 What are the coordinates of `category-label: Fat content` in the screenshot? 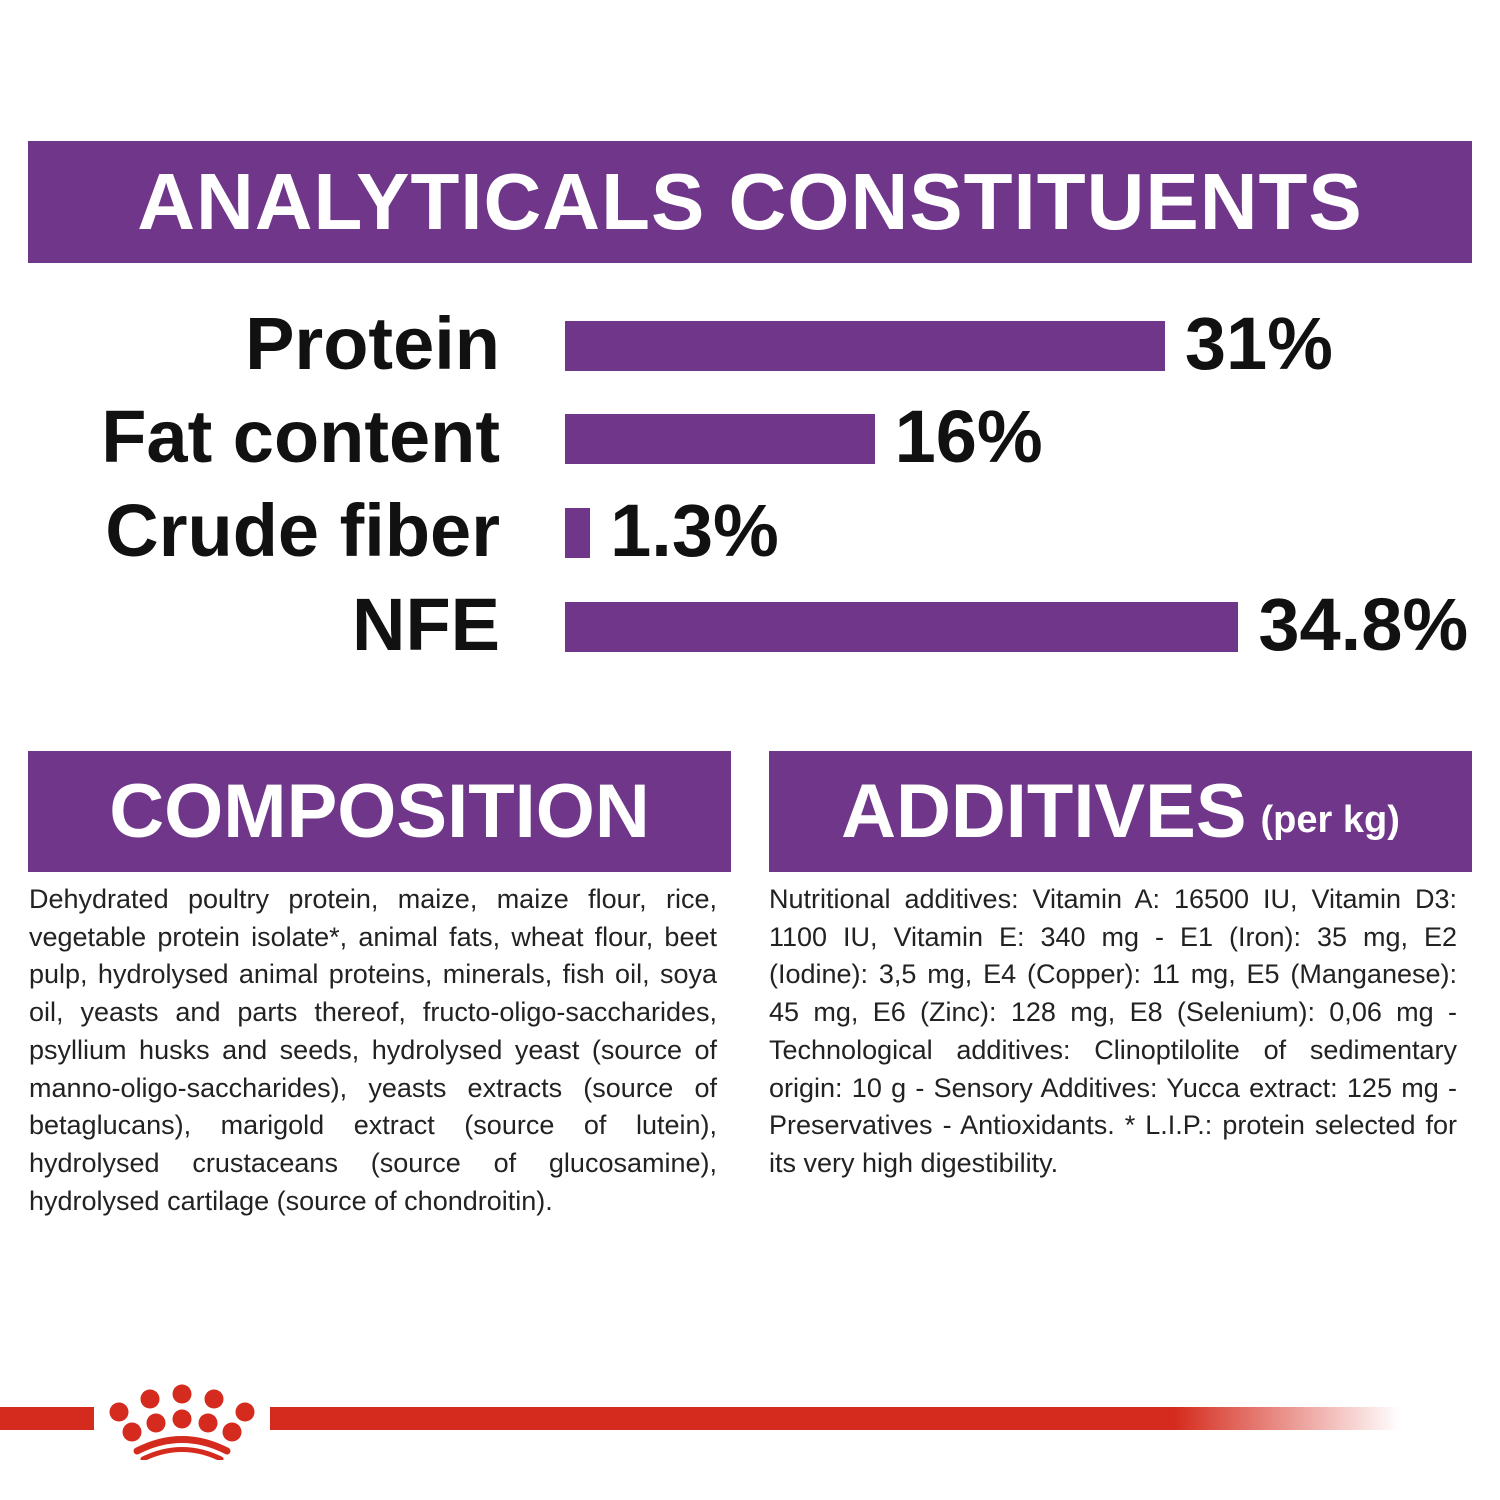 It's located at (300, 436).